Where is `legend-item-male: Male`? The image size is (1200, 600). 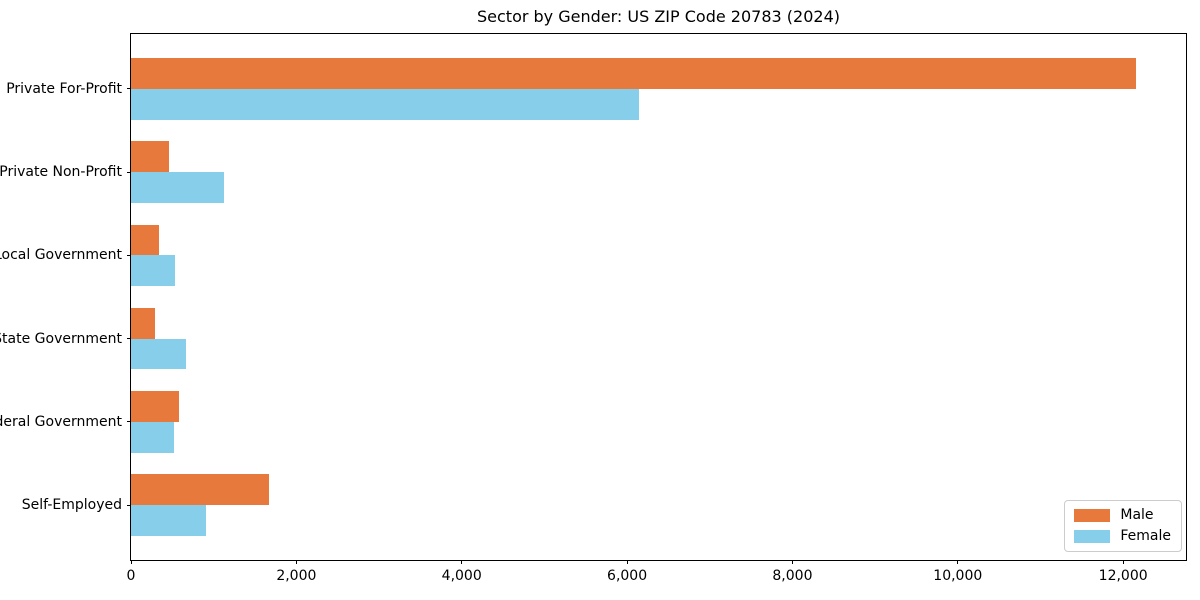 legend-item-male: Male is located at coordinates (1122, 515).